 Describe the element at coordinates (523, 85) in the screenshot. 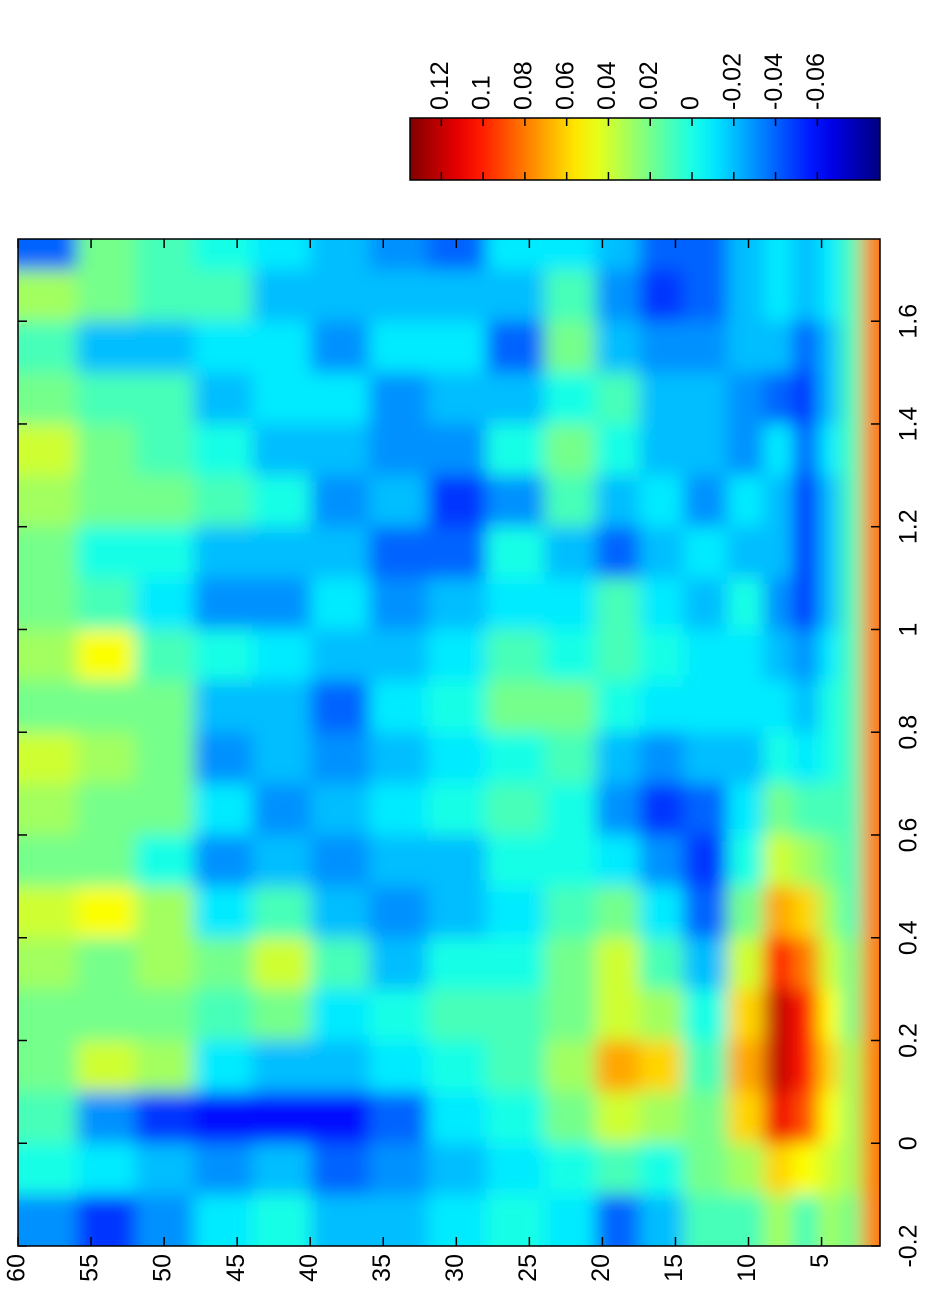

I see `colorbar-tick-label: 0.08` at that location.